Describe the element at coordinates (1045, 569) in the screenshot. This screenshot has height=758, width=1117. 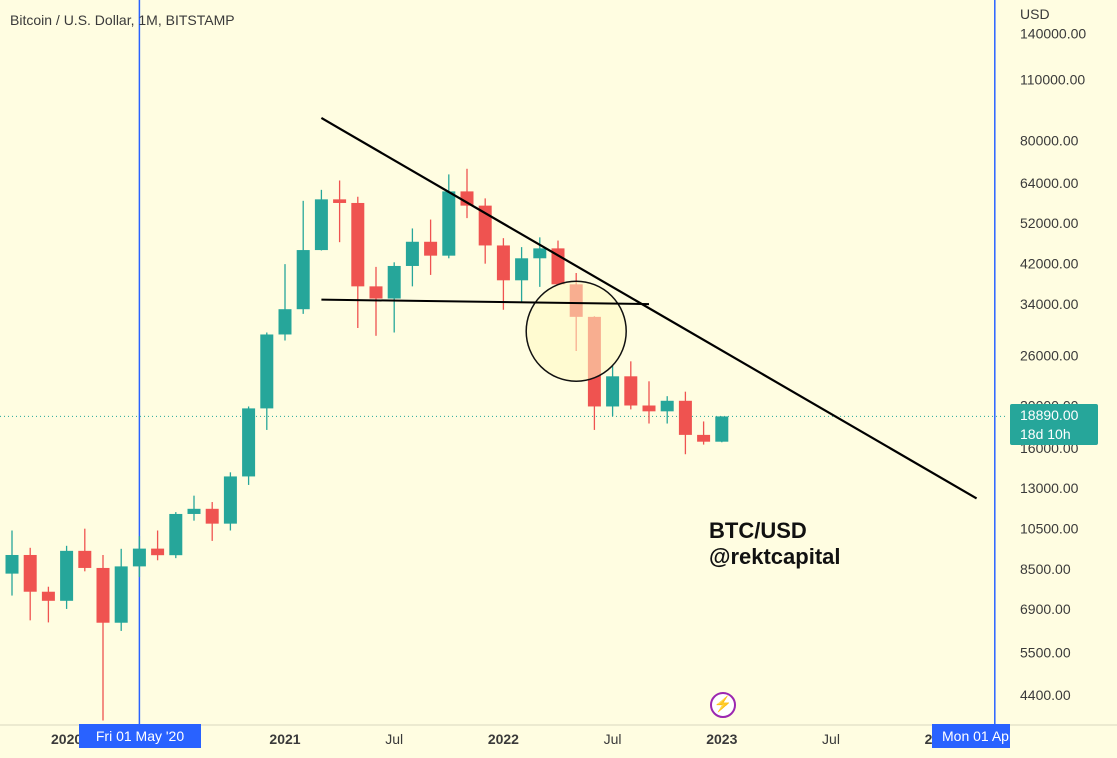
I see `price-tick-label: 8500.00` at that location.